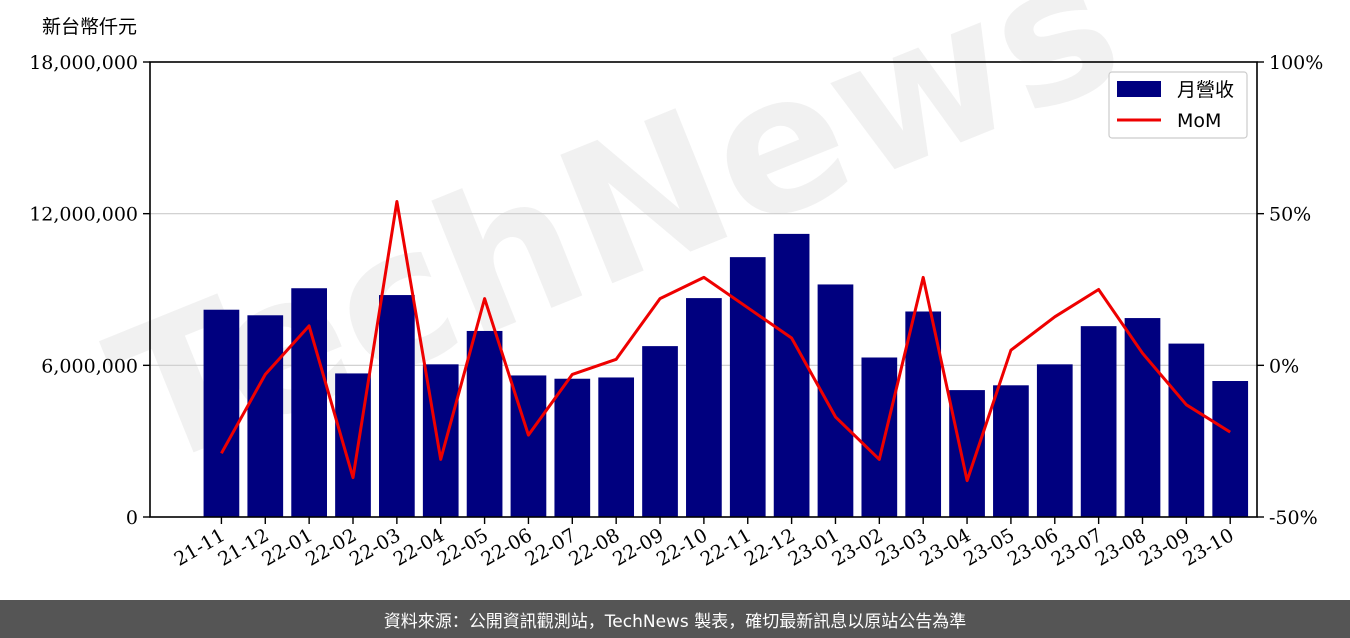 This screenshot has width=1350, height=638. What do you see at coordinates (1296, 63) in the screenshot?
I see `right-tick-label: 100%` at bounding box center [1296, 63].